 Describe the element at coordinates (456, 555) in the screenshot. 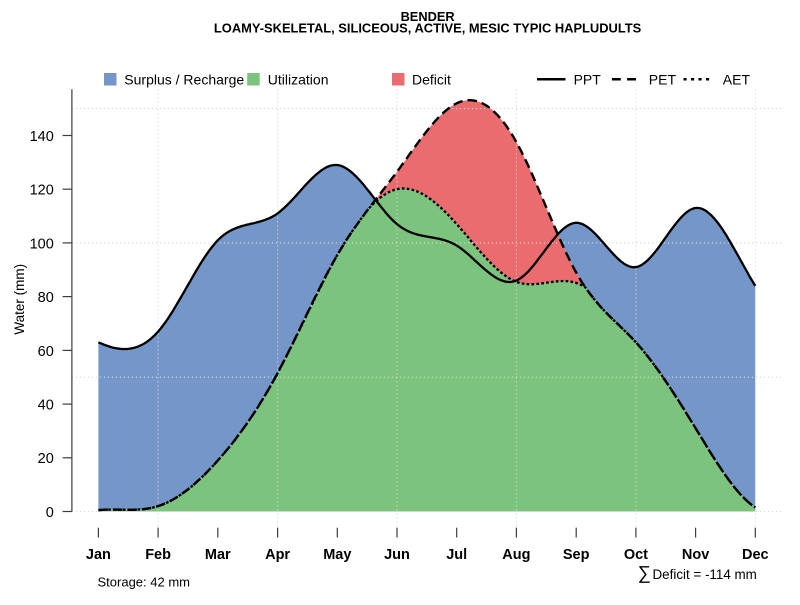

I see `svg-text: Jul` at that location.